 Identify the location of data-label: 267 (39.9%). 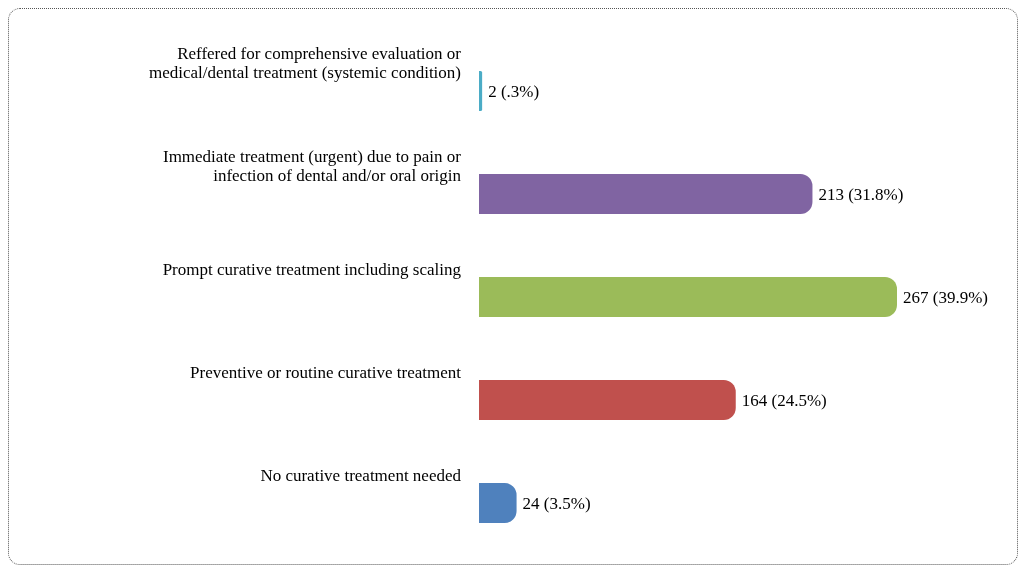
(945, 297).